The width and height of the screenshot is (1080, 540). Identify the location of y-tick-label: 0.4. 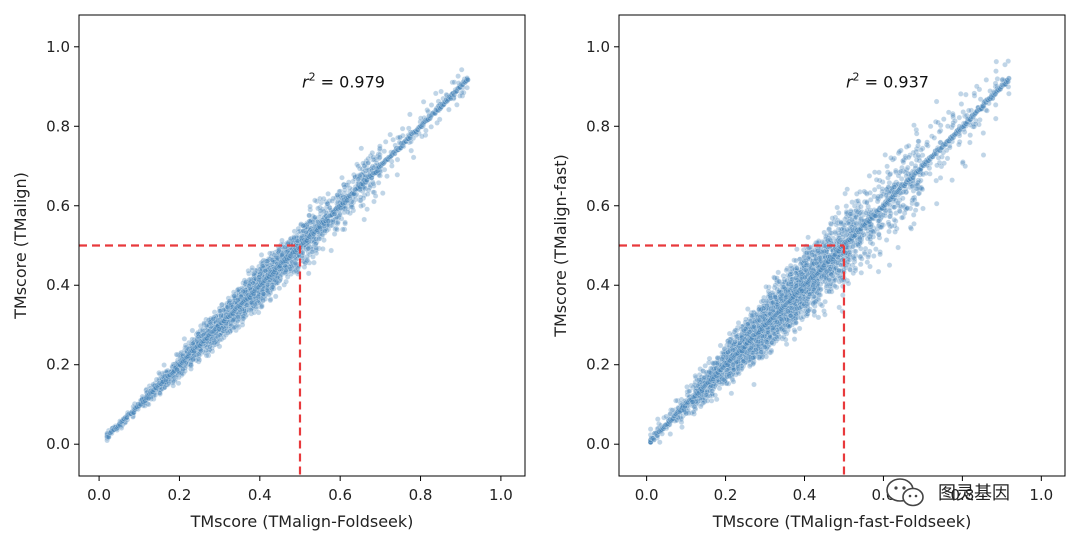
(58, 285).